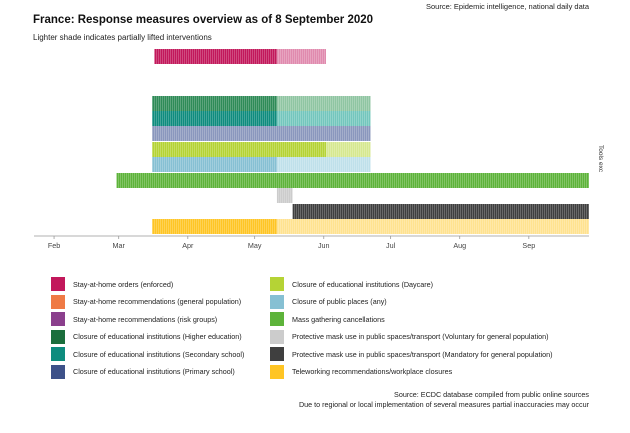 The width and height of the screenshot is (630, 433). I want to click on x-tick-label: May, so click(255, 245).